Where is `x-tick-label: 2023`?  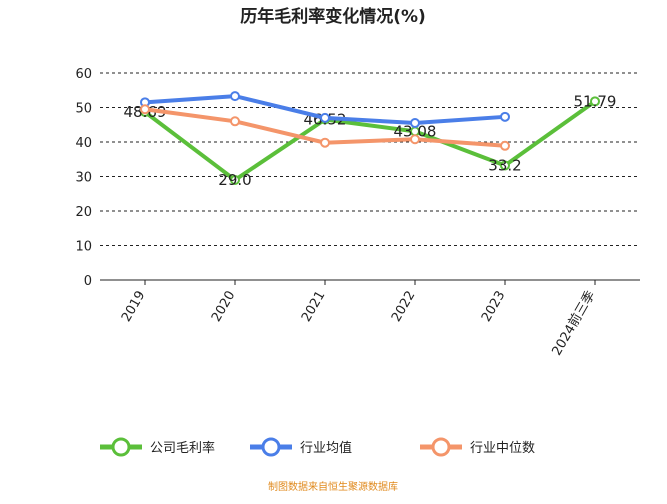
x-tick-label: 2023 is located at coordinates (494, 307).